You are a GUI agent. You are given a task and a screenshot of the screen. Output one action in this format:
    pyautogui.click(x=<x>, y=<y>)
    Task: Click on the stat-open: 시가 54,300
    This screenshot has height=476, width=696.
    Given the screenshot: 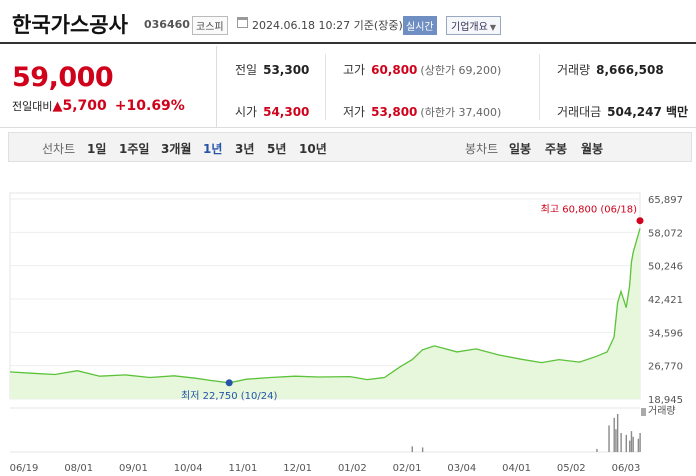 What is the action you would take?
    pyautogui.click(x=272, y=111)
    